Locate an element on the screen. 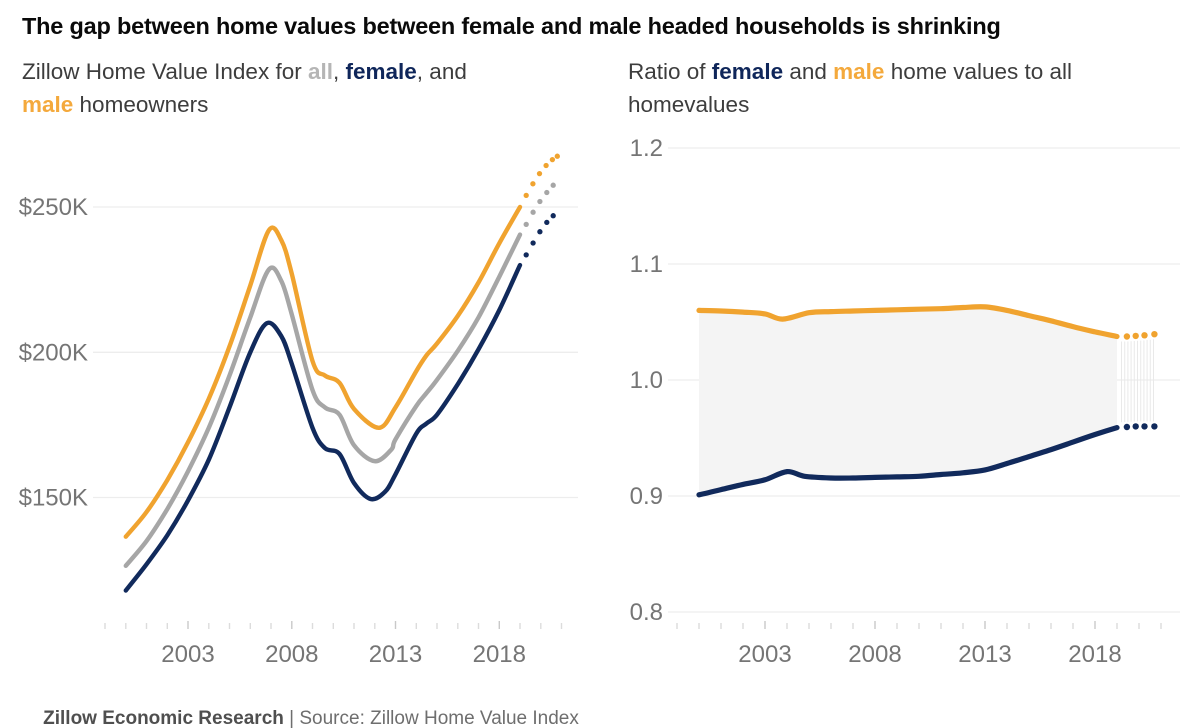  y-axis-label: $200K is located at coordinates (53, 352).